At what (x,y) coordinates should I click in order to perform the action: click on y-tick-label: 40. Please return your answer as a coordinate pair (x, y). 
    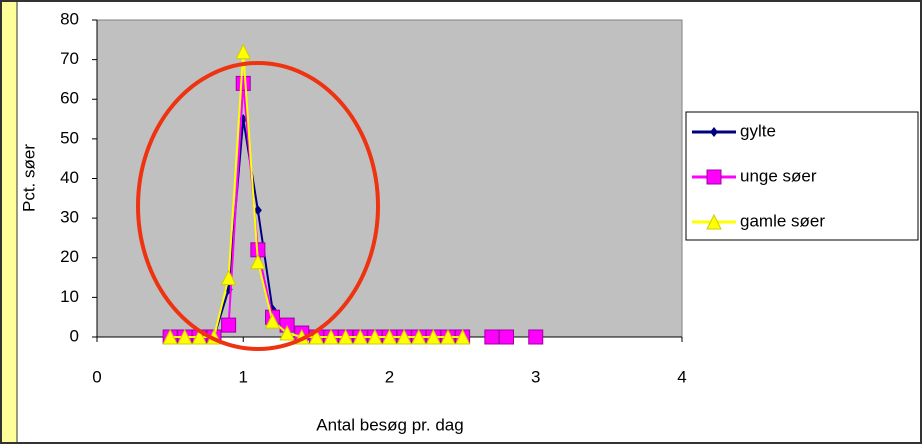
    Looking at the image, I should click on (69, 177).